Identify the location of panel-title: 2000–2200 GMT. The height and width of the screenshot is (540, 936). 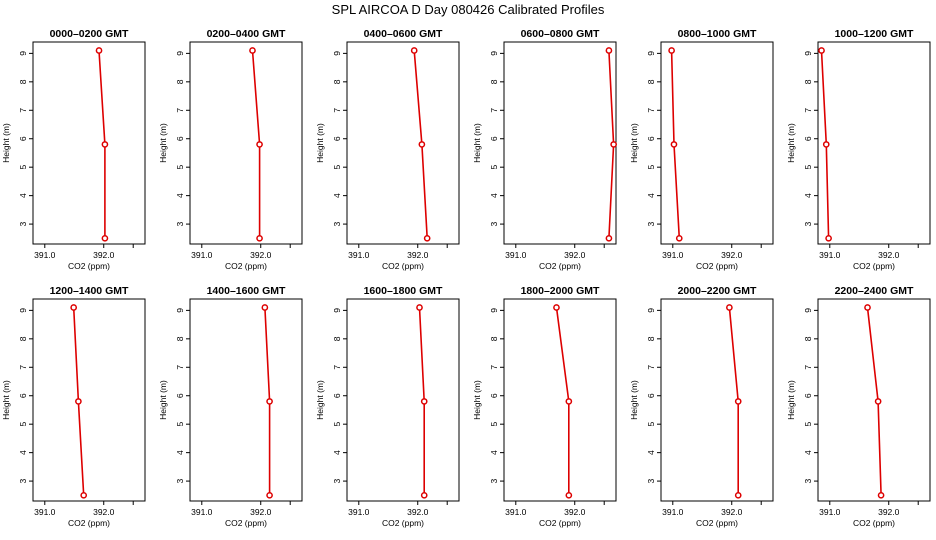
(717, 291).